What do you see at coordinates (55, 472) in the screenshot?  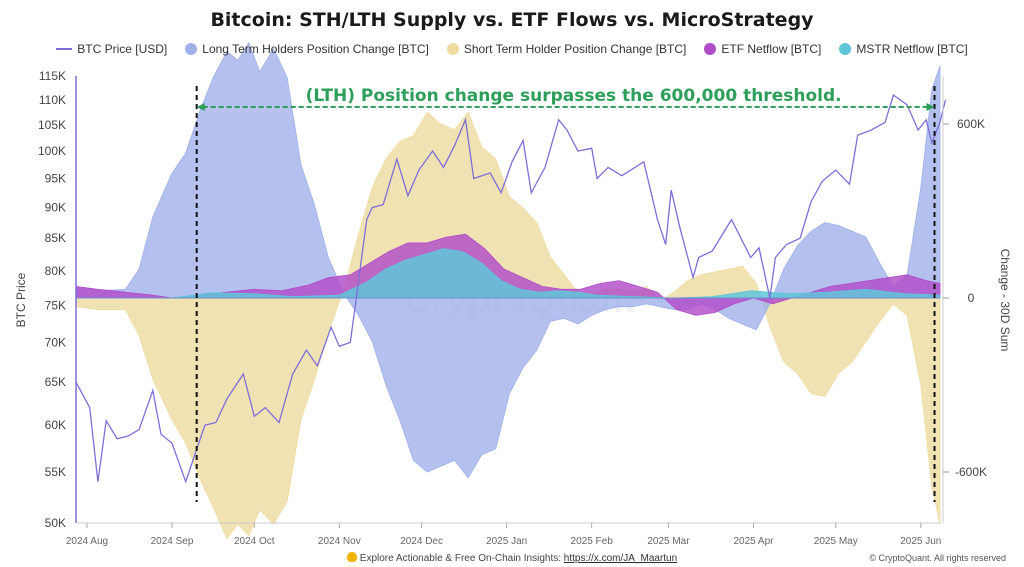 I see `left-tick-label: 55K` at bounding box center [55, 472].